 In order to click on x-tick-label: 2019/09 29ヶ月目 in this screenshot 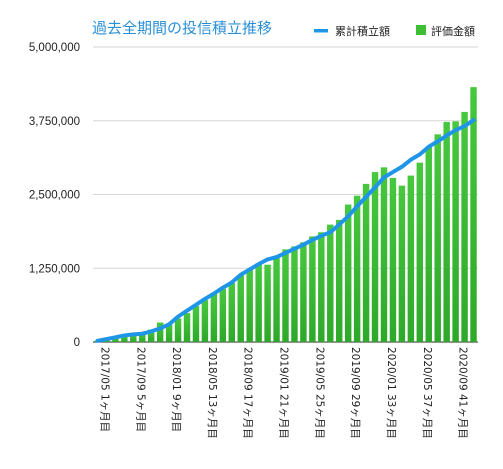, I will do `click(355, 393)`.